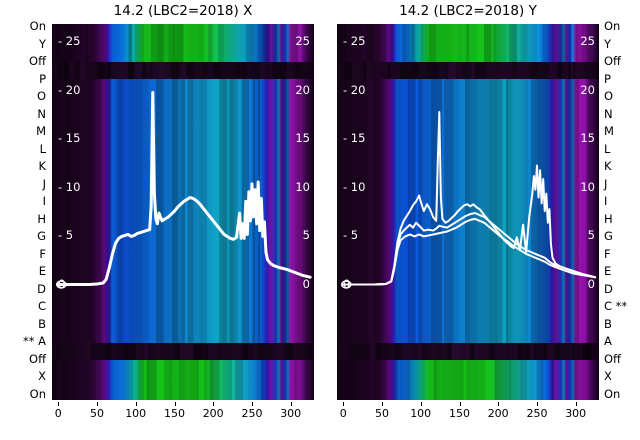  What do you see at coordinates (608, 341) in the screenshot?
I see `category-axis-label-right-a: A` at bounding box center [608, 341].